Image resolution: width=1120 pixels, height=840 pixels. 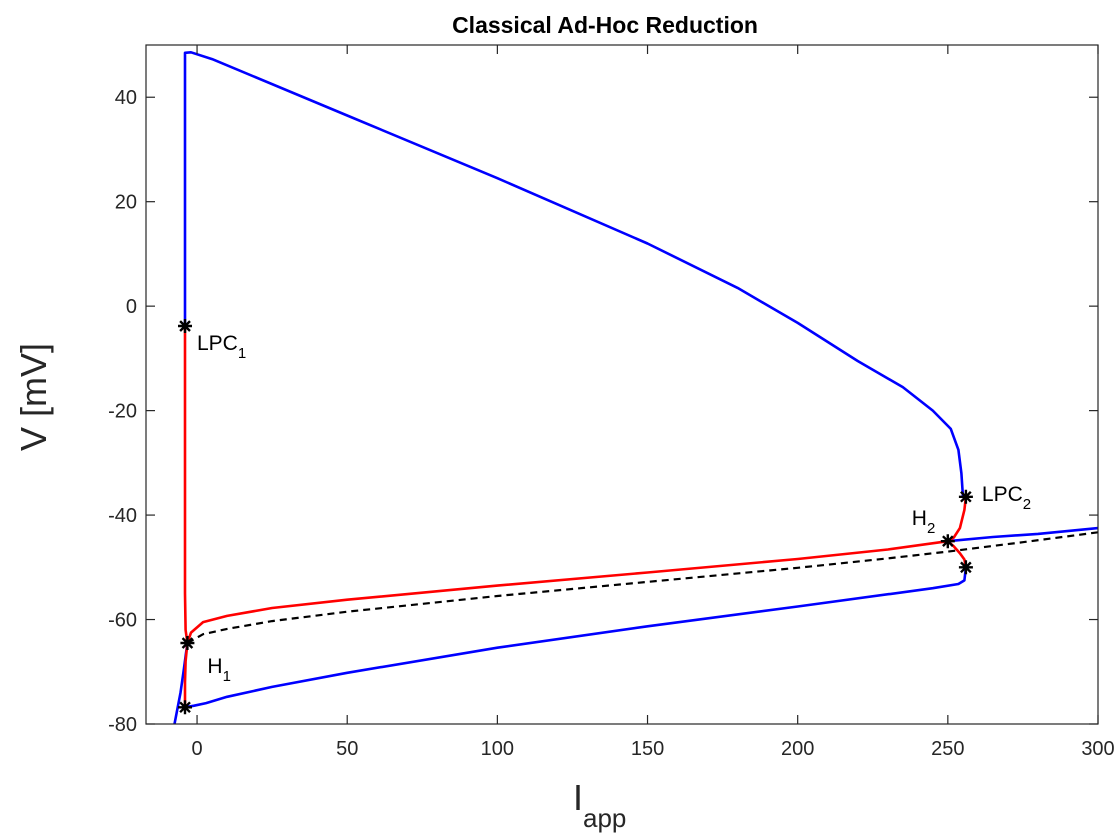 I want to click on y-tick-label: -80, so click(x=122, y=725).